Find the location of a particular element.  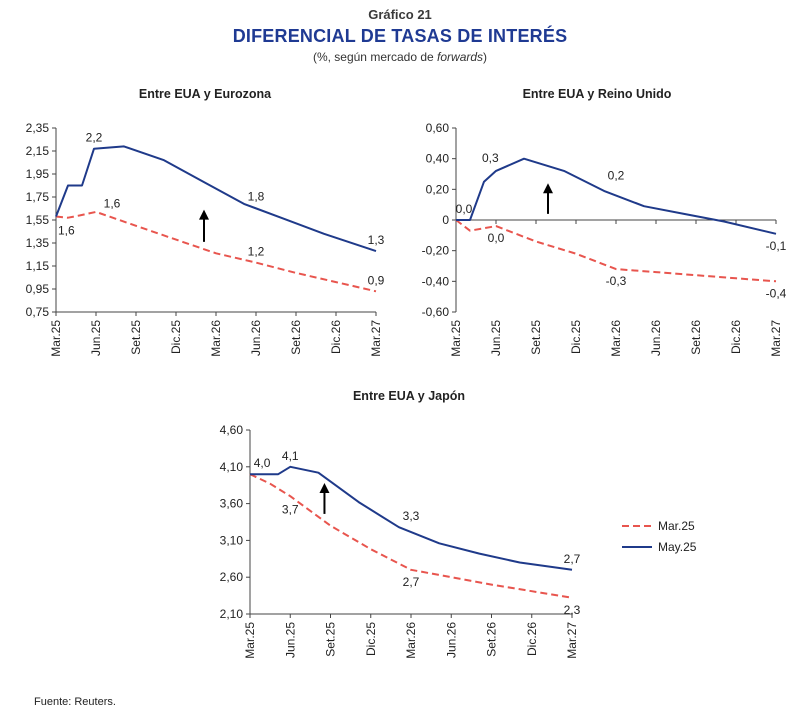

page-subtitle: (%, según mercado de forwards) is located at coordinates (400, 57).